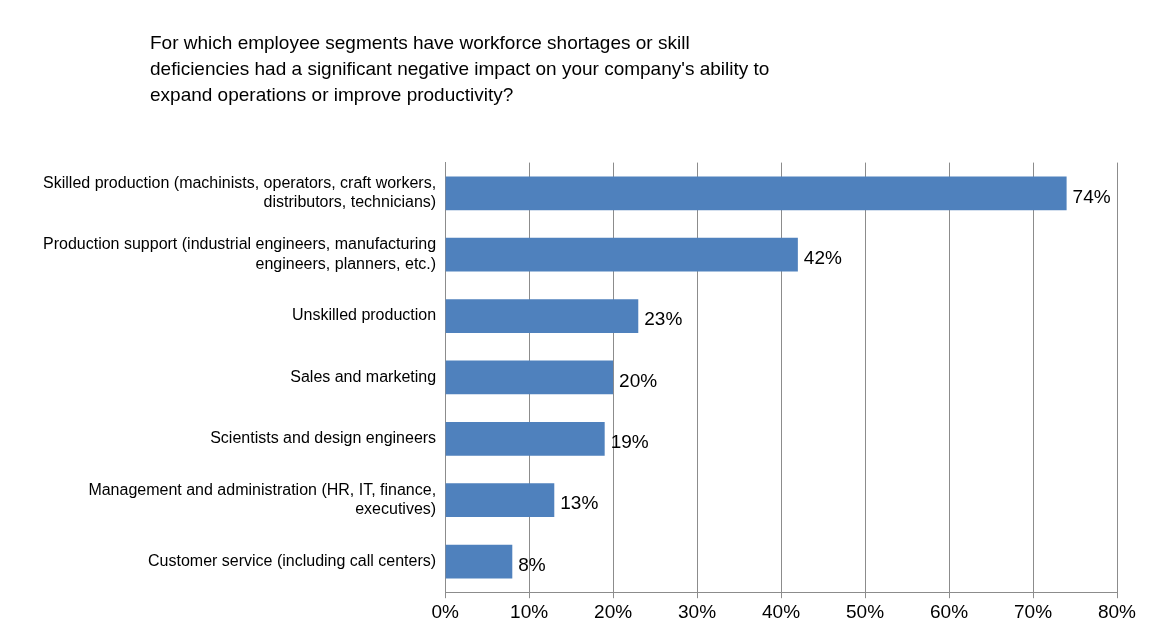  What do you see at coordinates (865, 611) in the screenshot?
I see `x-tick-label: 50%` at bounding box center [865, 611].